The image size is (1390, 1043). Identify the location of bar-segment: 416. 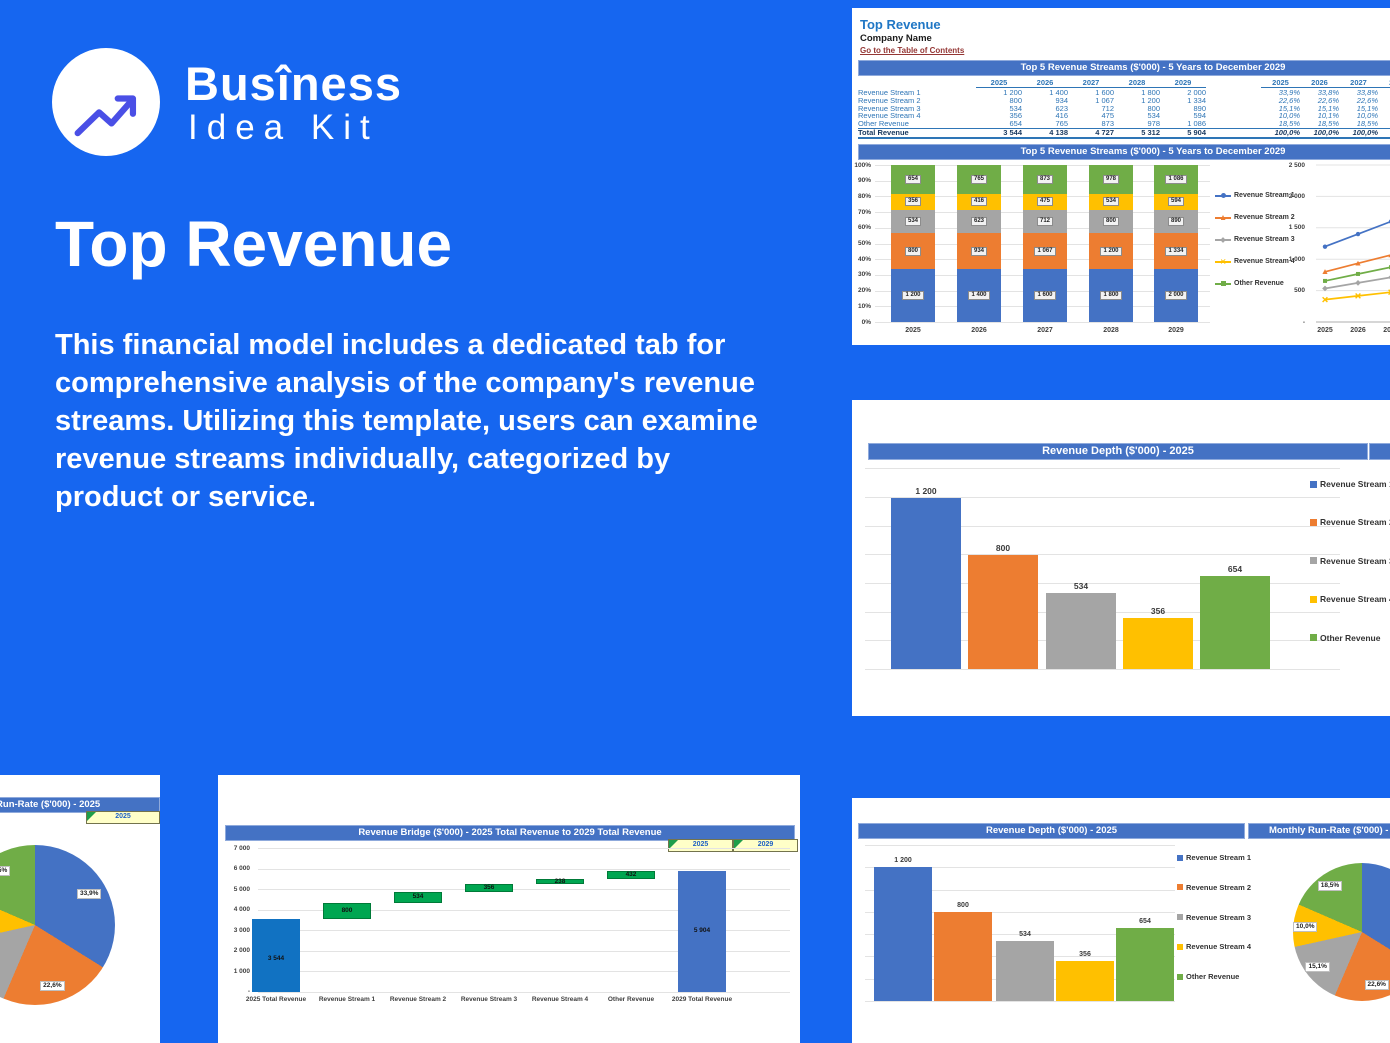
(979, 202).